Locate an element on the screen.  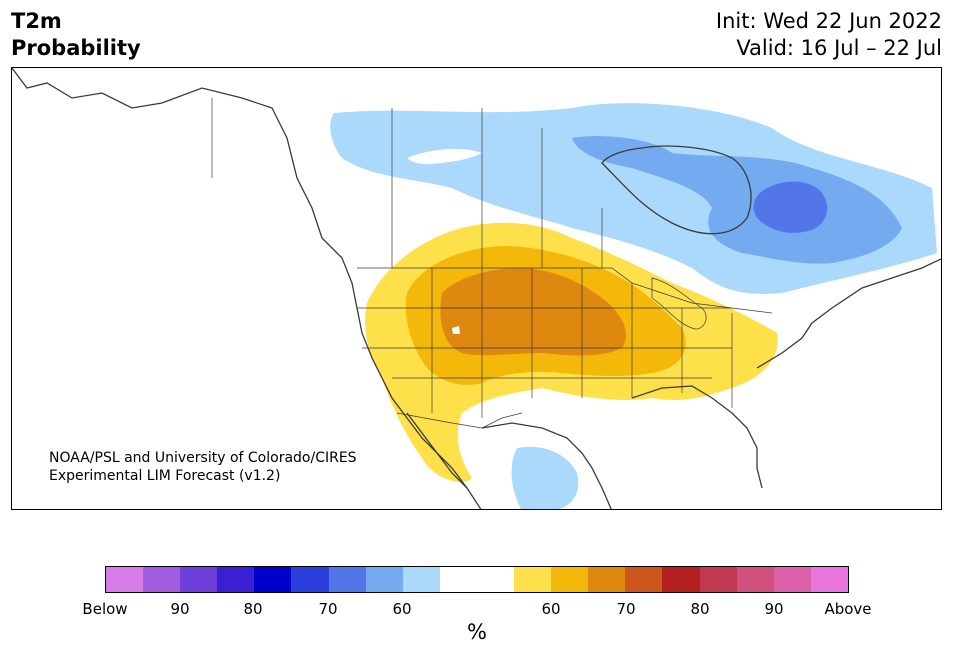
state-lines is located at coordinates (545, 343).